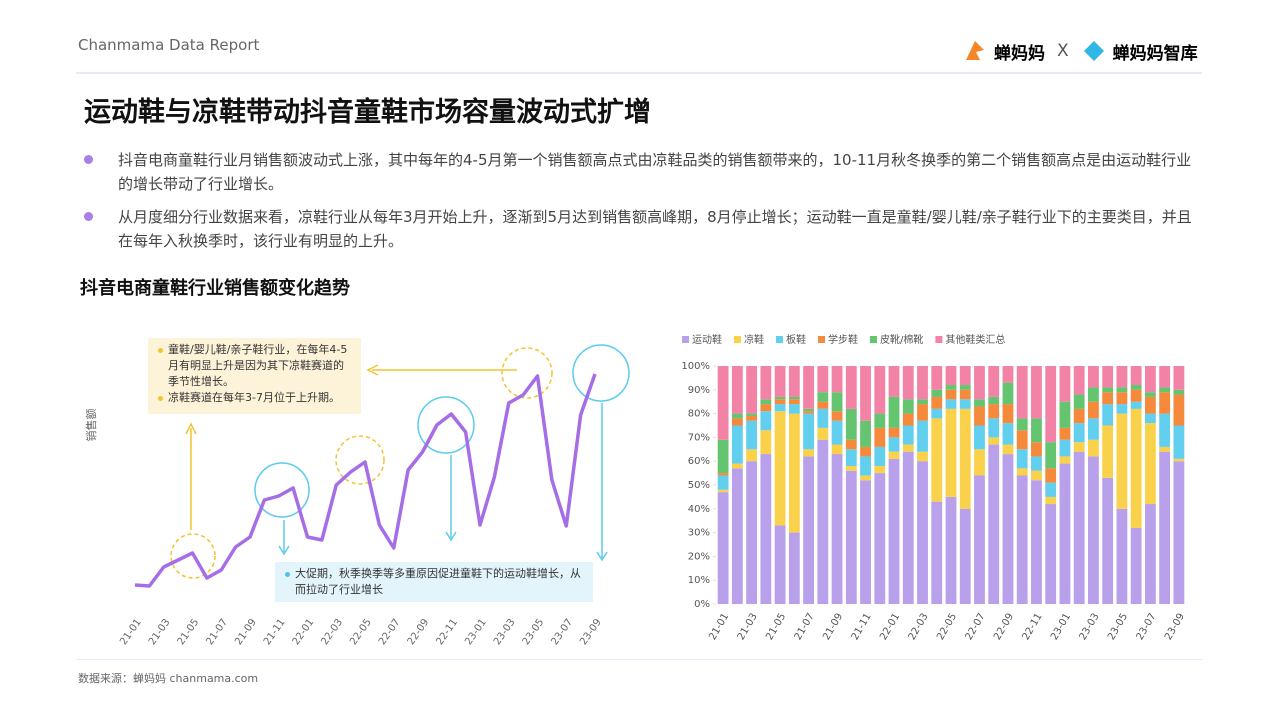 Image resolution: width=1280 pixels, height=720 pixels. Describe the element at coordinates (254, 398) in the screenshot. I see `annotation-text: 凉鞋赛道在每年3-7月位于上升期。` at that location.